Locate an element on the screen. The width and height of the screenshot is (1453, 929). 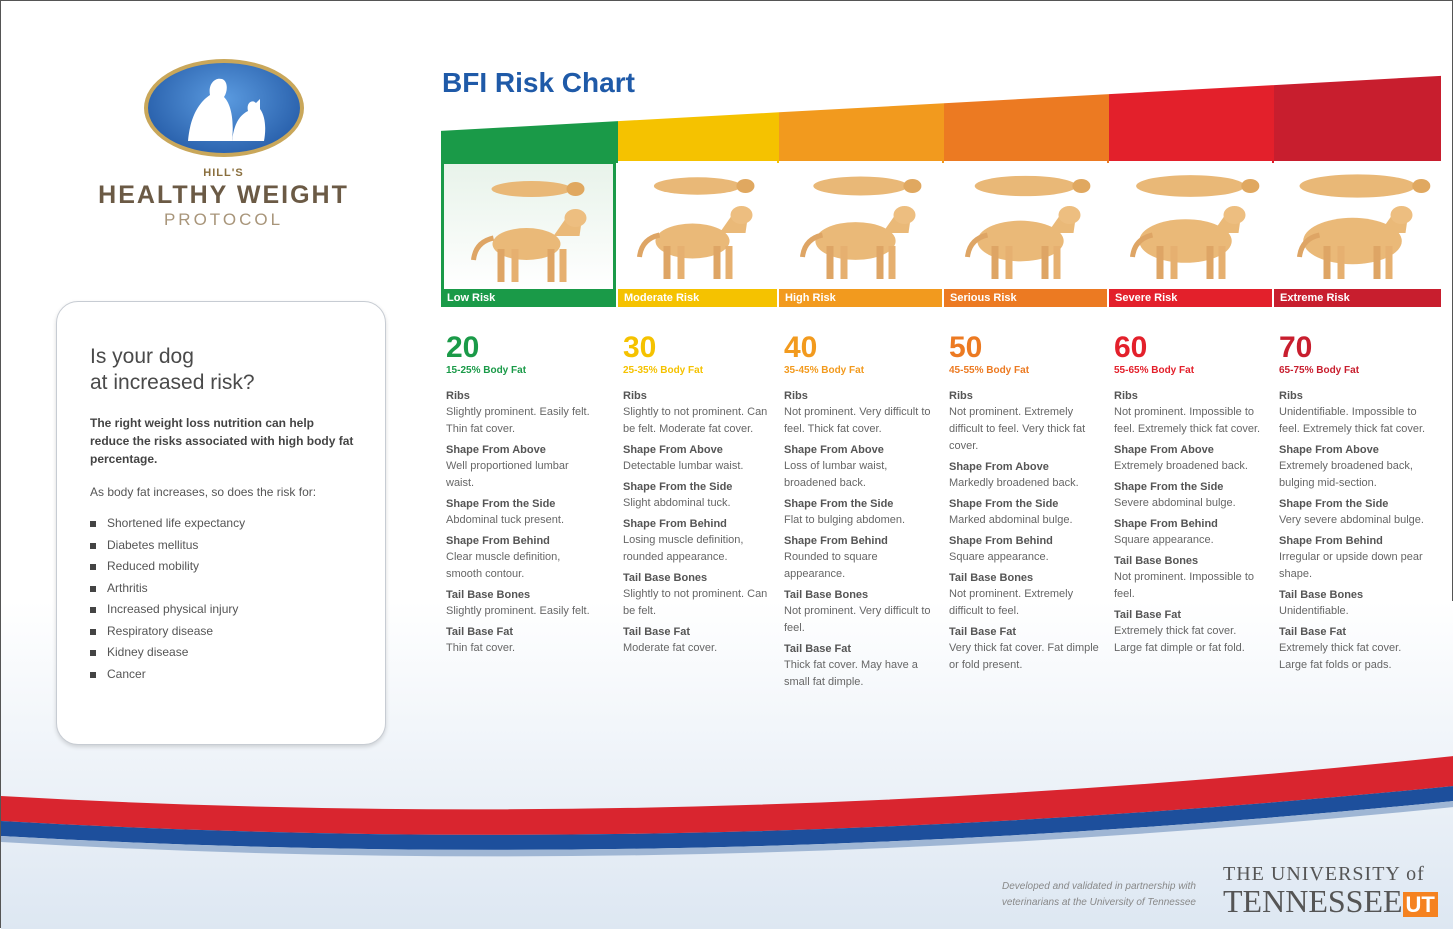
risk-level-label: Severe Risk is located at coordinates (1190, 298).